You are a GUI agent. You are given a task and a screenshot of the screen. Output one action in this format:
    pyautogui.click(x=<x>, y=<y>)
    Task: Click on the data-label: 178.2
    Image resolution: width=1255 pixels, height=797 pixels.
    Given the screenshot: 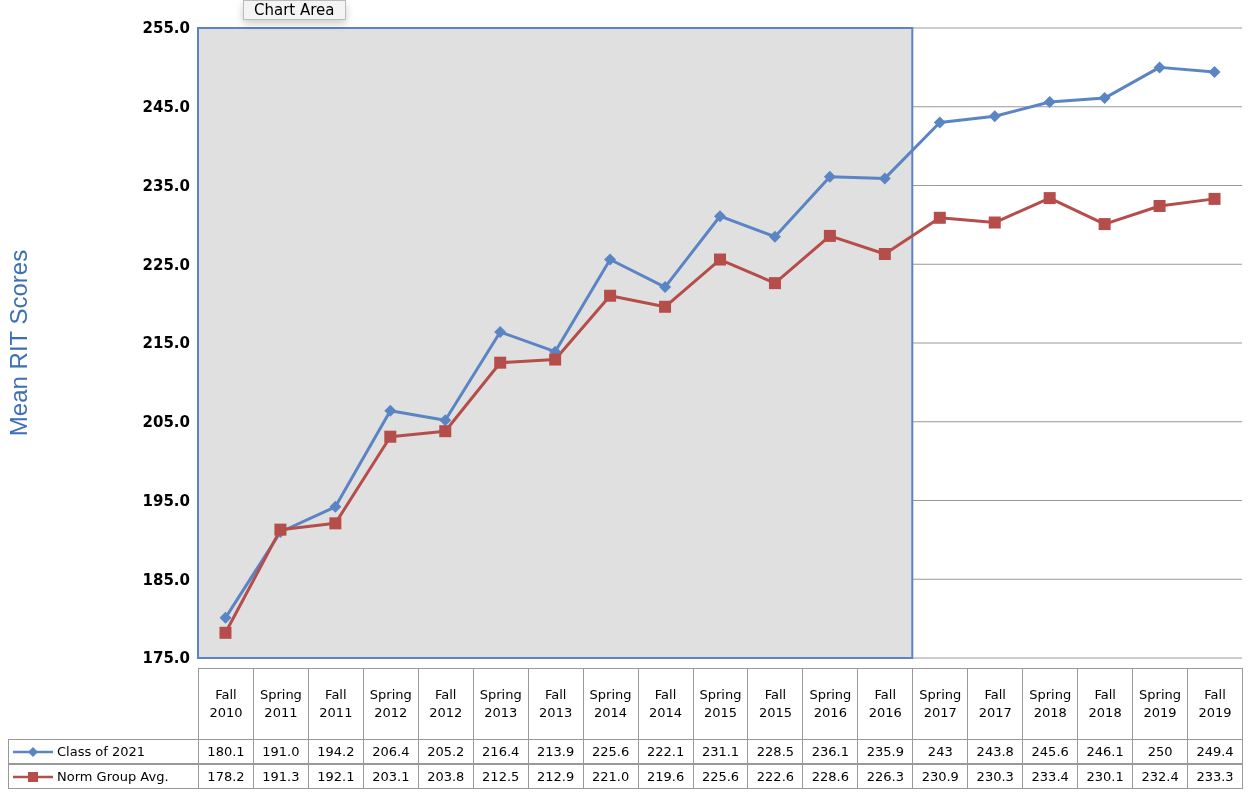 What is the action you would take?
    pyautogui.click(x=226, y=776)
    